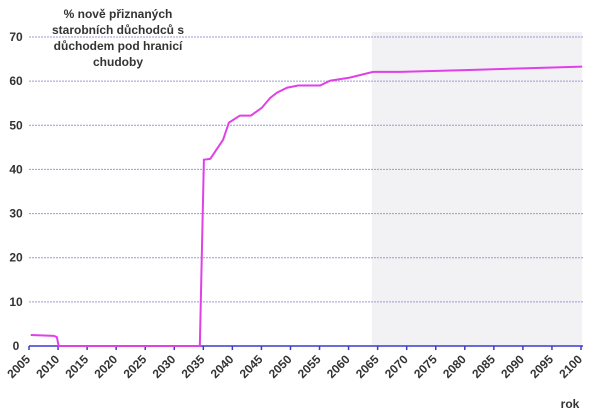  Describe the element at coordinates (16, 81) in the screenshot. I see `y-tick-label: 60` at that location.